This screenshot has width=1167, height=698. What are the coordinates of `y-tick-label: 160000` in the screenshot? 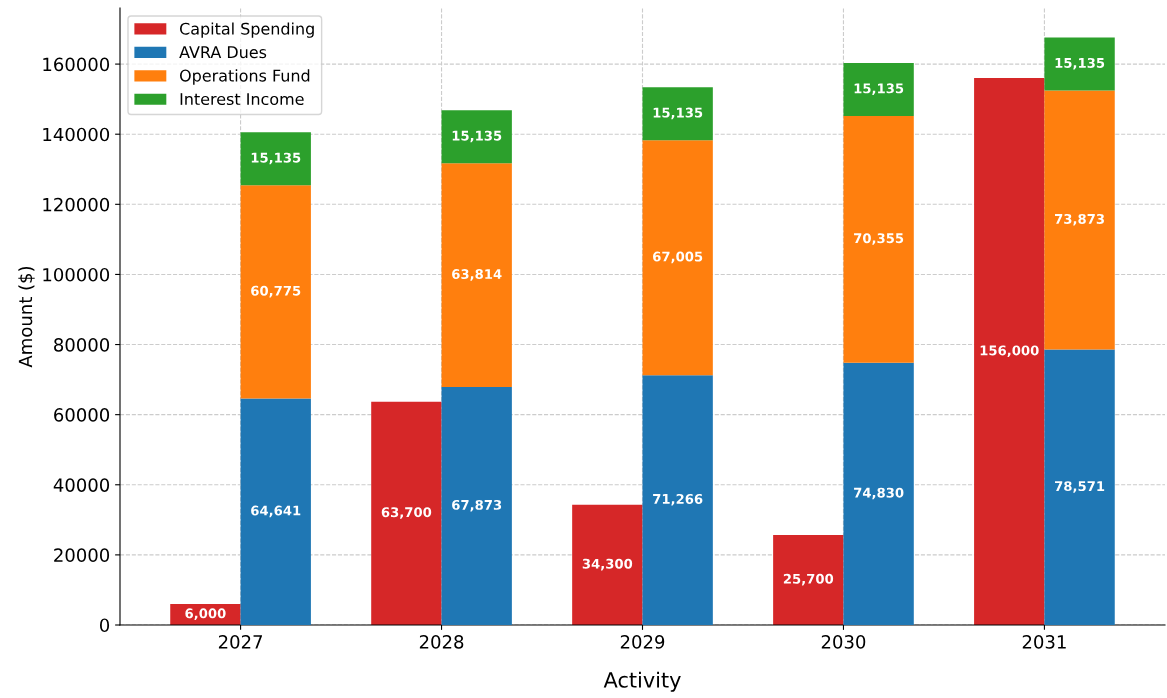 It's located at (76, 64).